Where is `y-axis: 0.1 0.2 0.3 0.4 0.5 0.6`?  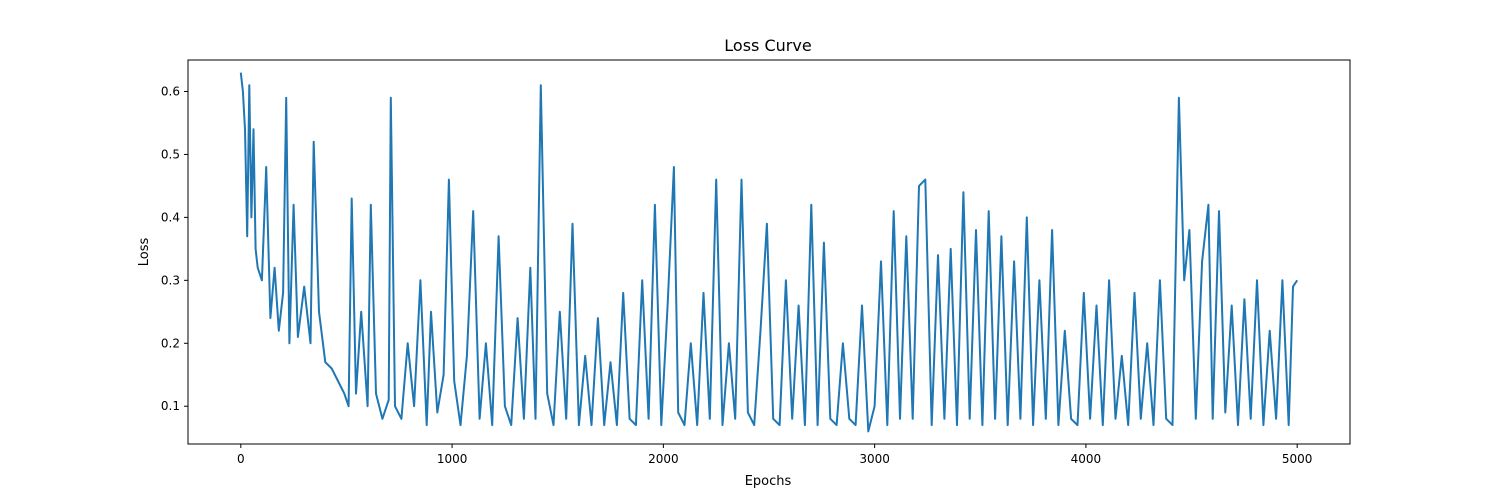
y-axis: 0.1 0.2 0.3 0.4 0.5 0.6 is located at coordinates (174, 248).